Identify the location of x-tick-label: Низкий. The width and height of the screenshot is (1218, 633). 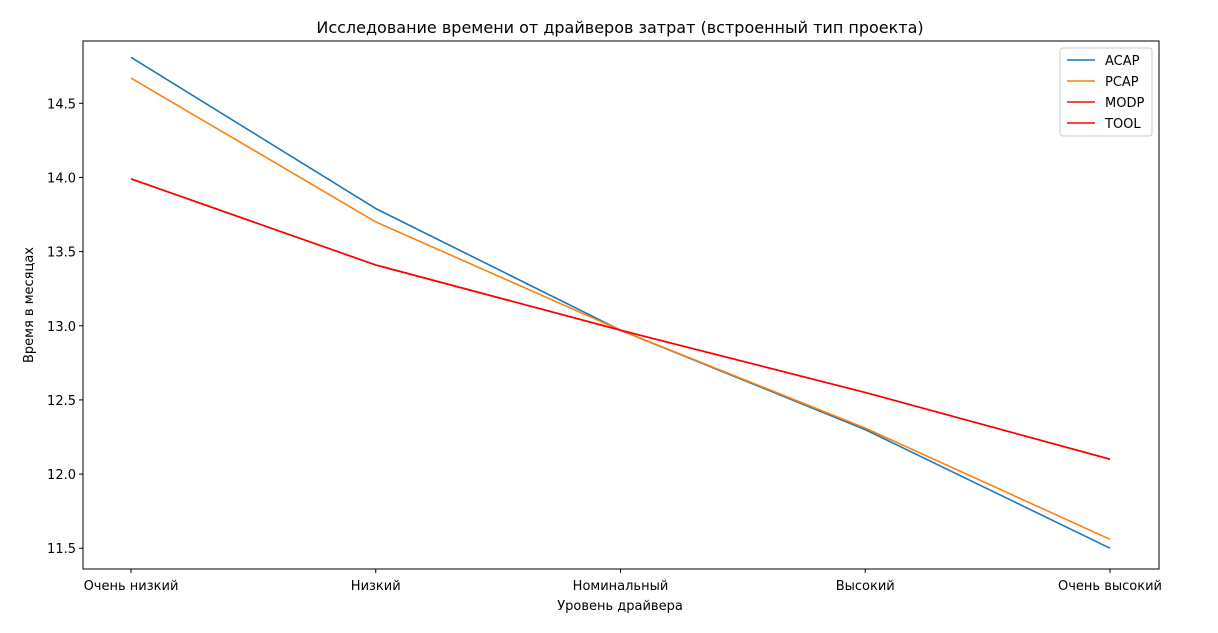
(376, 586).